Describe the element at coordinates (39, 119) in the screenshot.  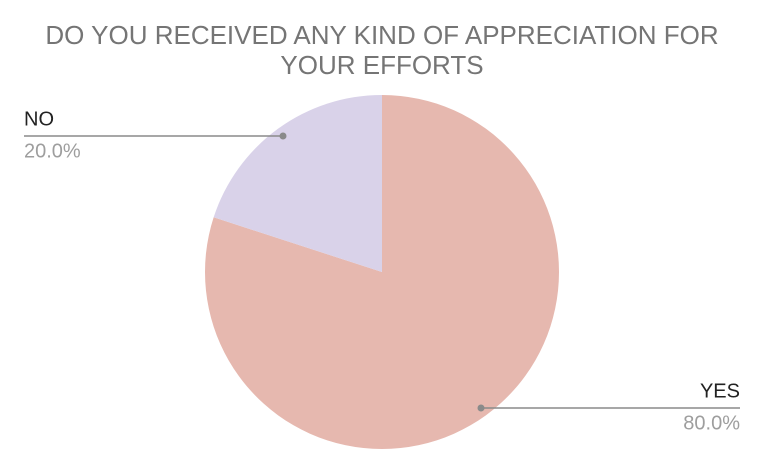
I see `slice-label: NO` at that location.